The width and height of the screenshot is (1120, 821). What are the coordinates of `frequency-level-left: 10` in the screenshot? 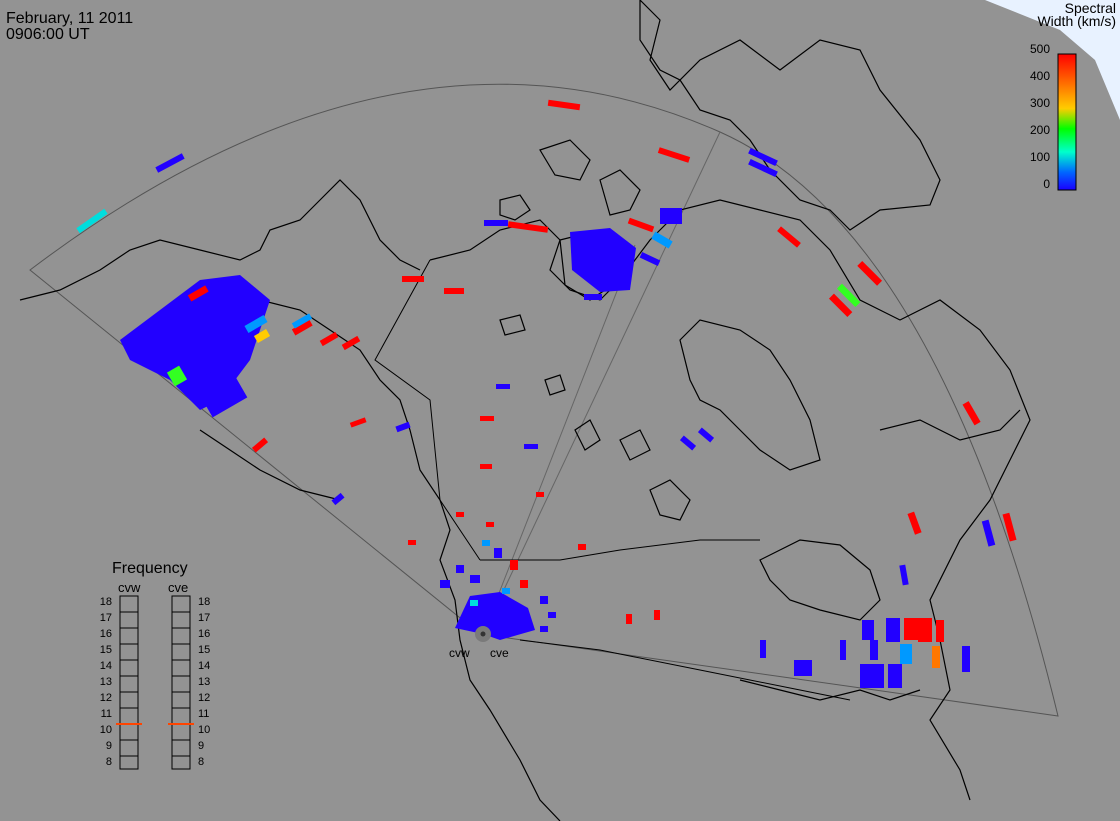 It's located at (105, 730).